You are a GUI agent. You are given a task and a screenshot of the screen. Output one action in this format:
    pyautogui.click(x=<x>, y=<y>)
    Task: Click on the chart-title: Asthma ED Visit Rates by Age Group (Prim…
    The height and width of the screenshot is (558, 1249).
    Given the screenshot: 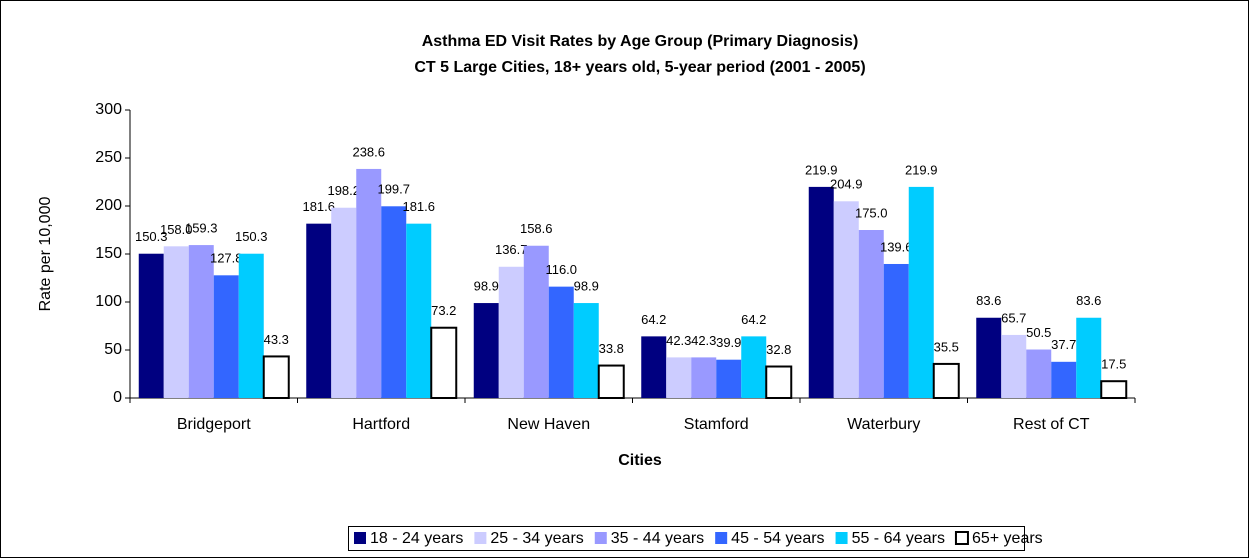 What is the action you would take?
    pyautogui.click(x=640, y=41)
    